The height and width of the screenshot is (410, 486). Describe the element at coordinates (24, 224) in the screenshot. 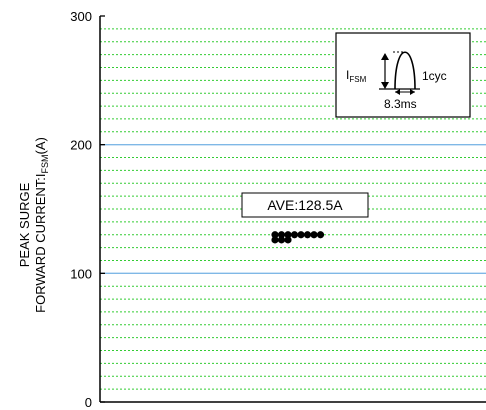

I see `y-axis-title-line1: PEAK SURGE` at that location.